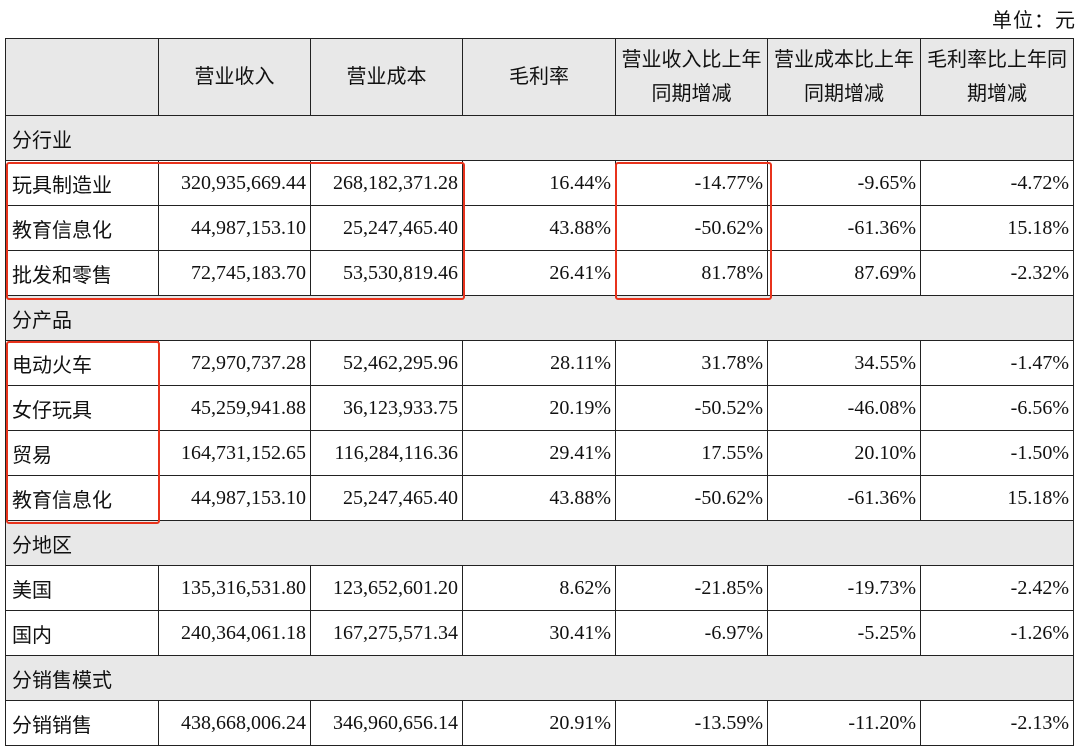 This screenshot has height=752, width=1080. I want to click on cell-cost: 116,284,116.36, so click(386, 453).